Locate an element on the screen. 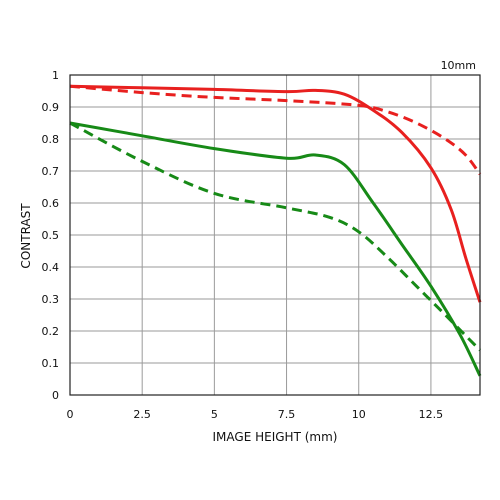 The width and height of the screenshot is (500, 500). y-tick-labels: 0 0.1 0.2 0.3 0.4 0.5 0.6 0.7 0.8 0.9 1 is located at coordinates (51, 235).